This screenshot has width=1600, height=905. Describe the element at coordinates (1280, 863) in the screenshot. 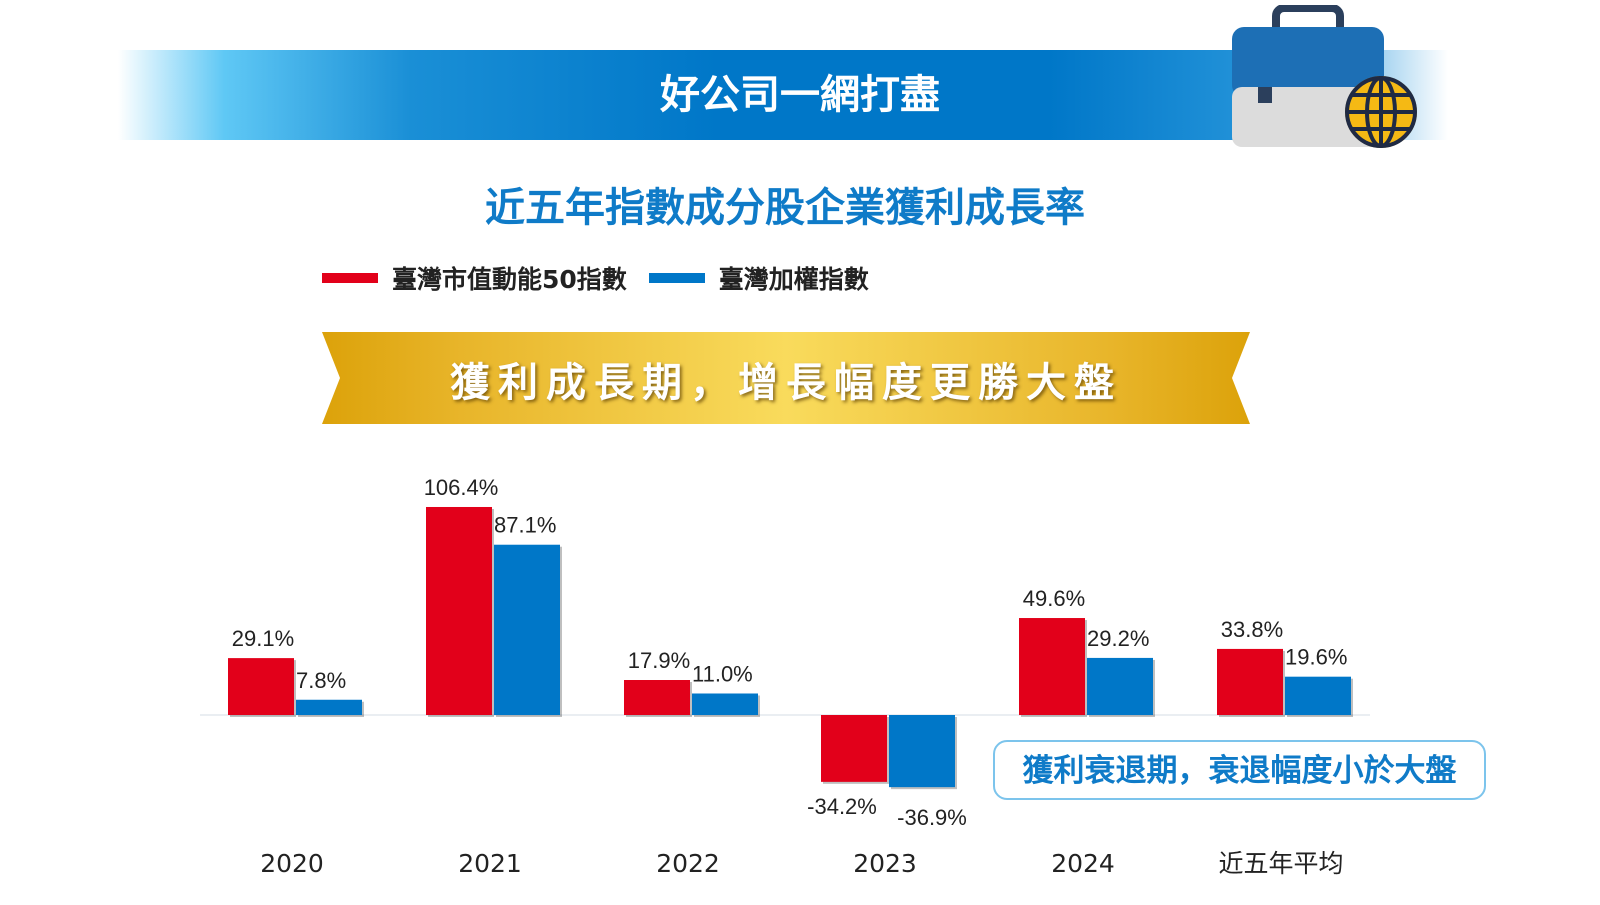

I see `x-tick-label: 近五年平均` at that location.